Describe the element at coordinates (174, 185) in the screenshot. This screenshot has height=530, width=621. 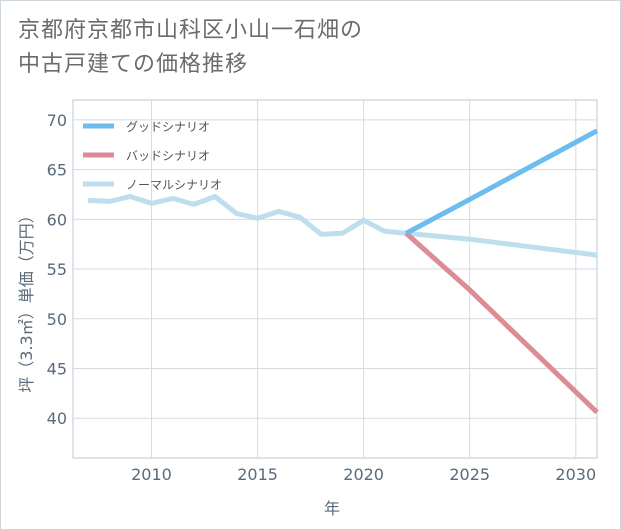
I see `legend-label: ノーマルシナリオ` at that location.